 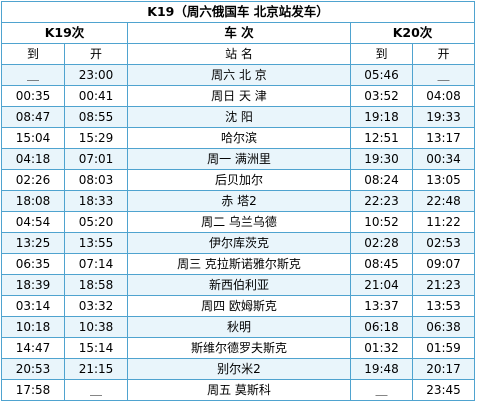 What do you see at coordinates (33, 369) in the screenshot?
I see `k19-arrive-cell: 20:53` at bounding box center [33, 369].